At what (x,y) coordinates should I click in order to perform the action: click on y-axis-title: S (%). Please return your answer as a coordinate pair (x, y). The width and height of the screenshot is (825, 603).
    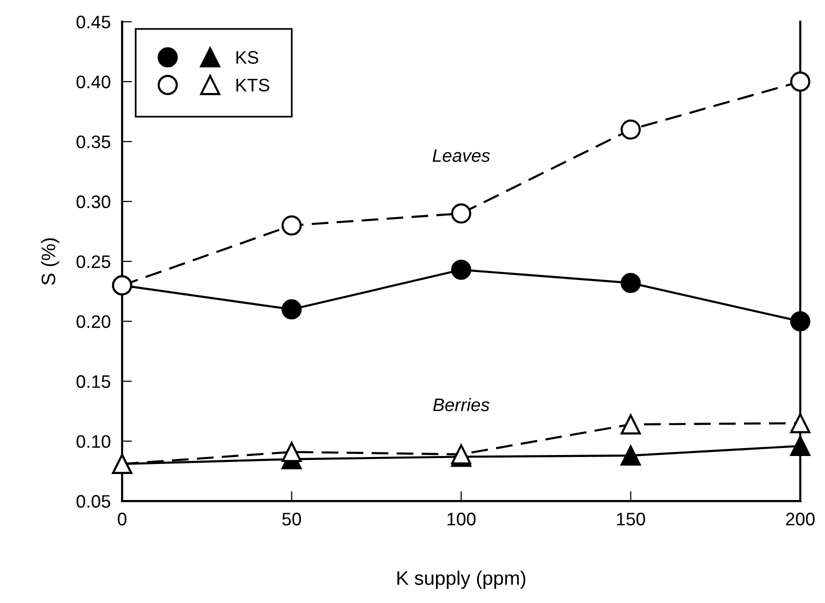
    Looking at the image, I should click on (50, 261).